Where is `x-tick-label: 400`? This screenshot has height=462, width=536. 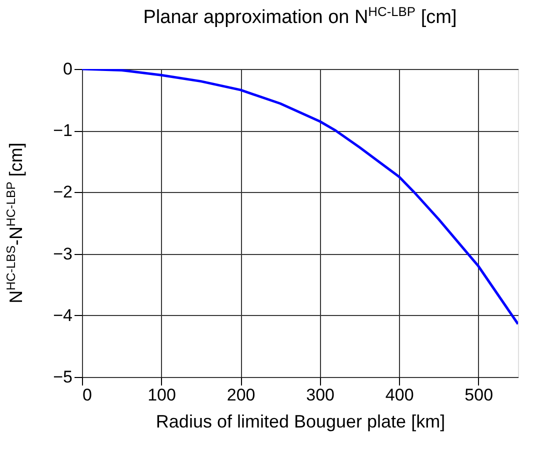 x-tick-label: 400 is located at coordinates (399, 395).